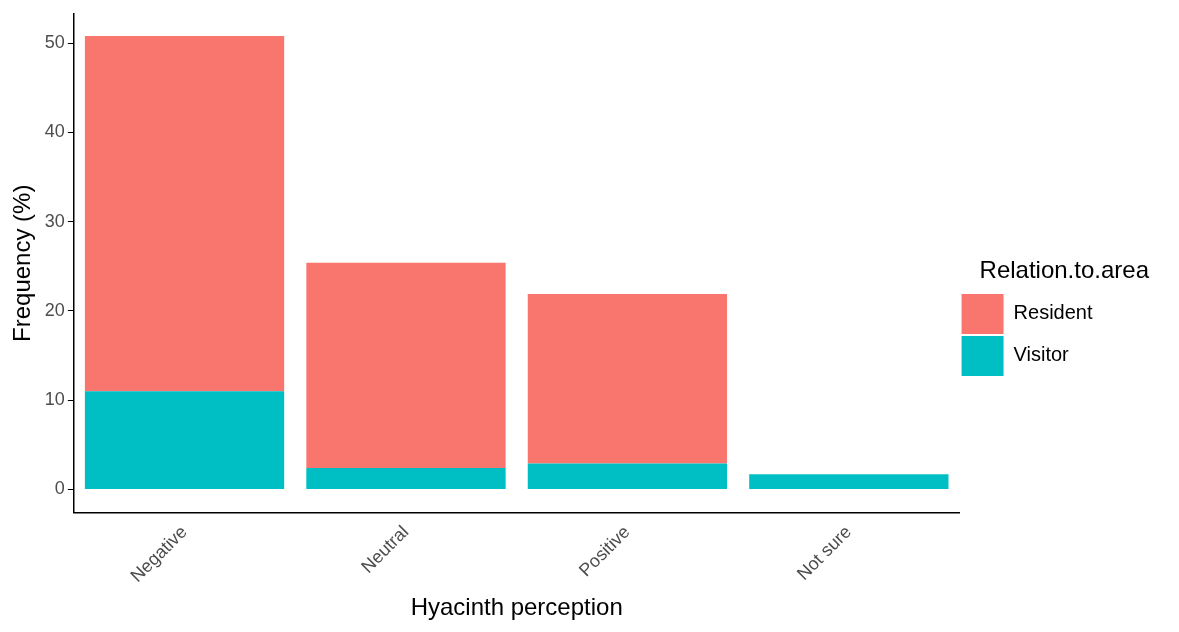 The width and height of the screenshot is (1179, 632). Describe the element at coordinates (54, 131) in the screenshot. I see `y-tick-label: 40` at that location.